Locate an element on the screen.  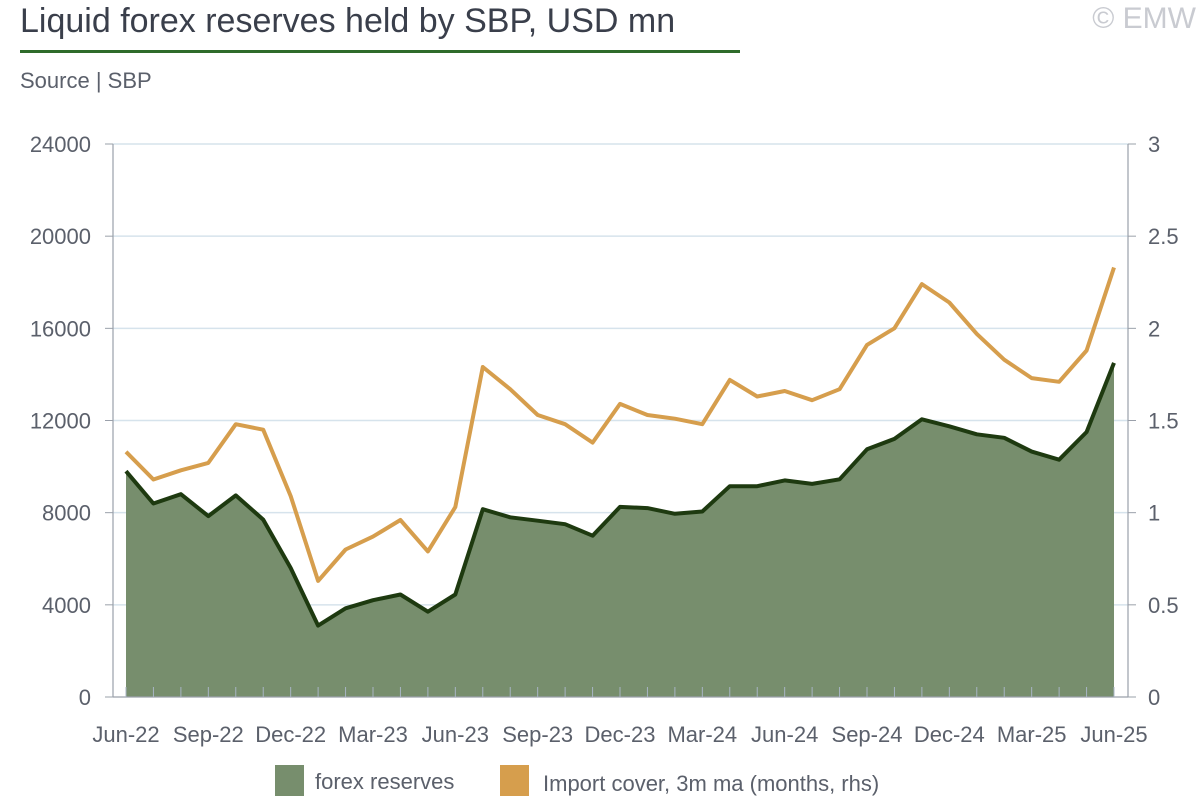
x-axis-tick-label: Jun-25 is located at coordinates (1113, 734).